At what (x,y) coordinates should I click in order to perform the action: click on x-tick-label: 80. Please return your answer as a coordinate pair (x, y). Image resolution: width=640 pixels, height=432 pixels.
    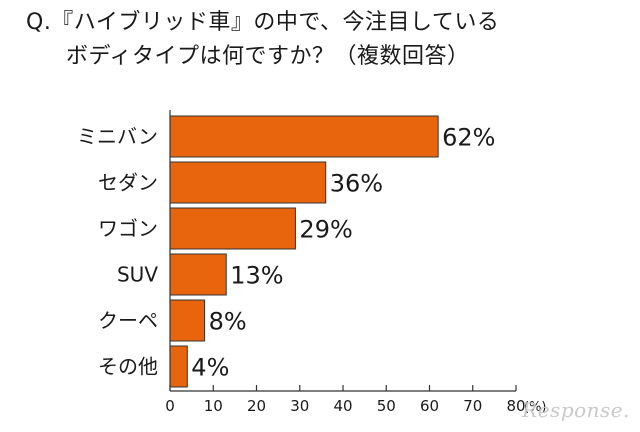
    Looking at the image, I should click on (515, 406).